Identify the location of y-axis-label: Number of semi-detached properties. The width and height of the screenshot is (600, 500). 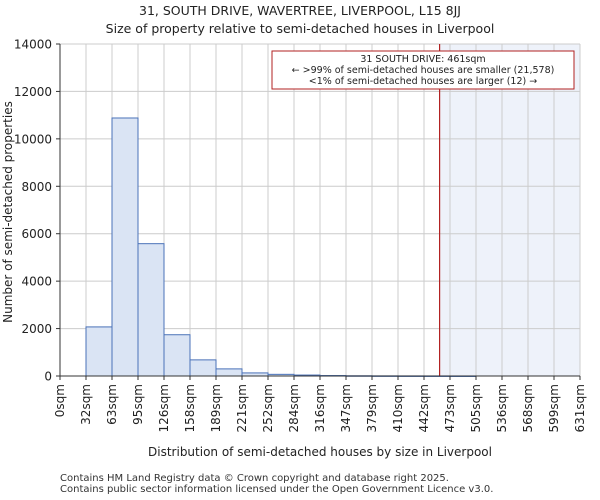
(8, 212).